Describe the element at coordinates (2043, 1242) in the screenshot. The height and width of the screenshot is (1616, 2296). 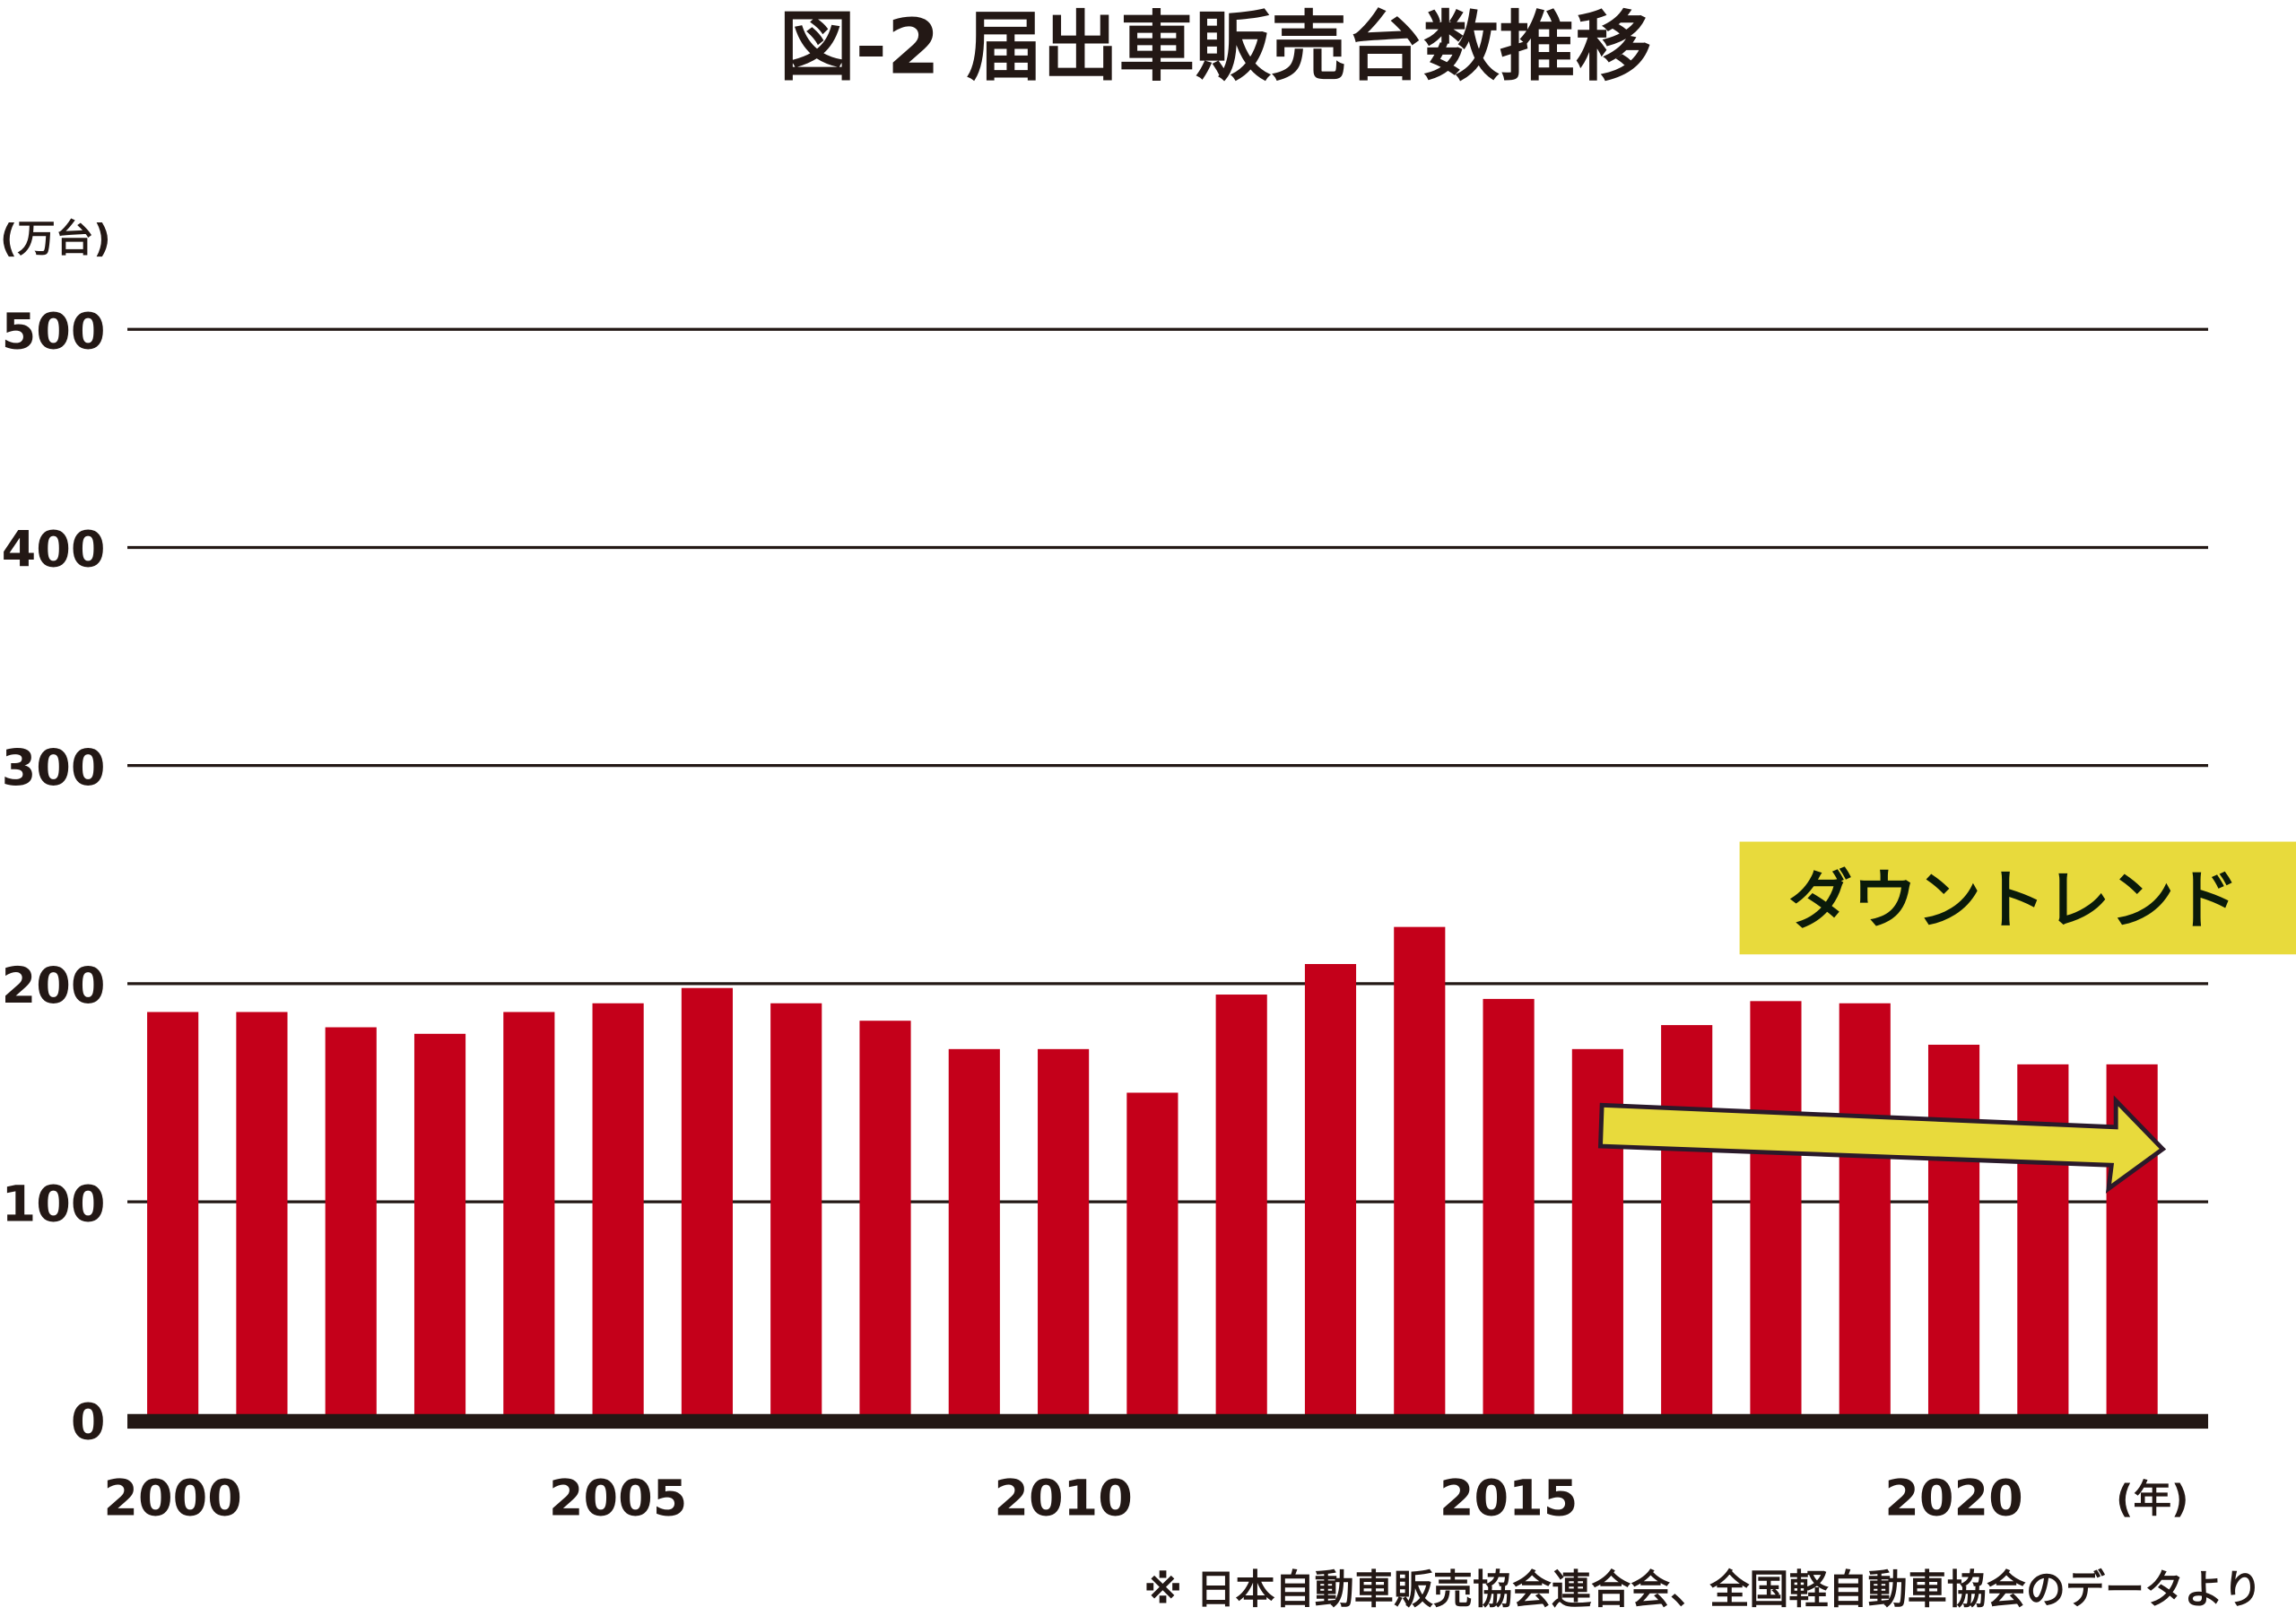
I see `bar-2021` at that location.